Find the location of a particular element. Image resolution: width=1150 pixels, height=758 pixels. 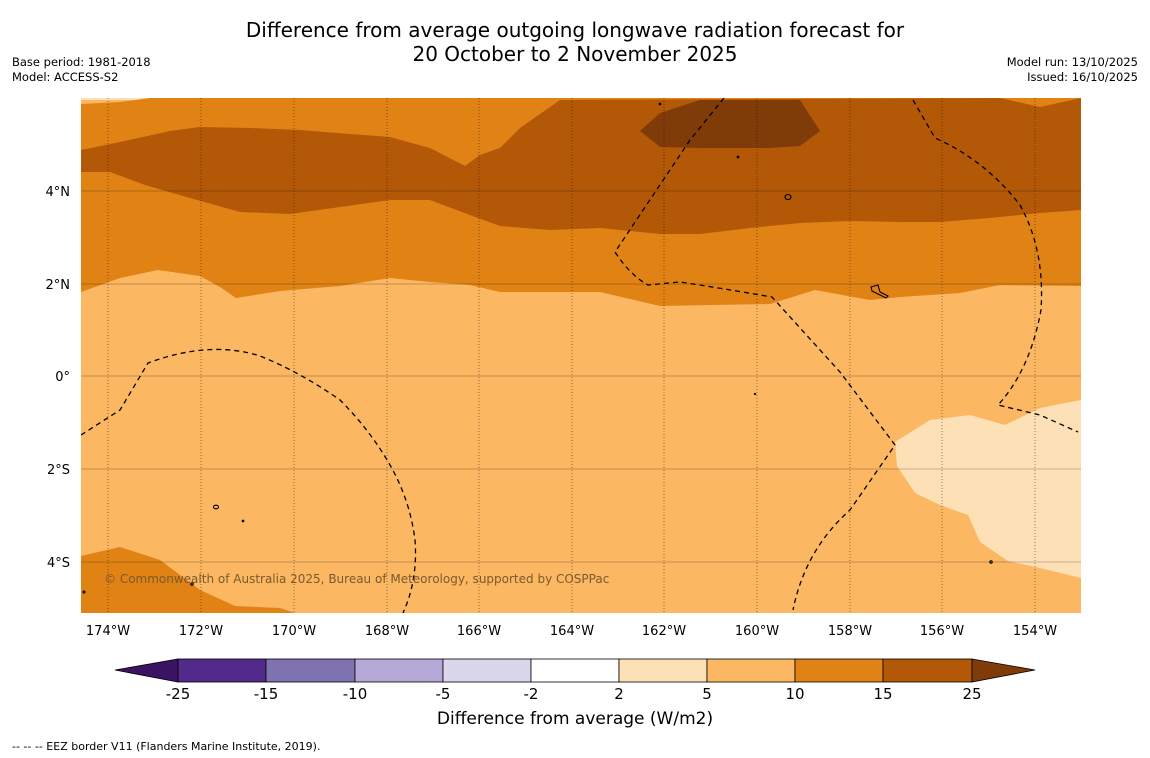

latitude-labels: 4°N 2°N 0° 2°S 4°S is located at coordinates (58, 378).